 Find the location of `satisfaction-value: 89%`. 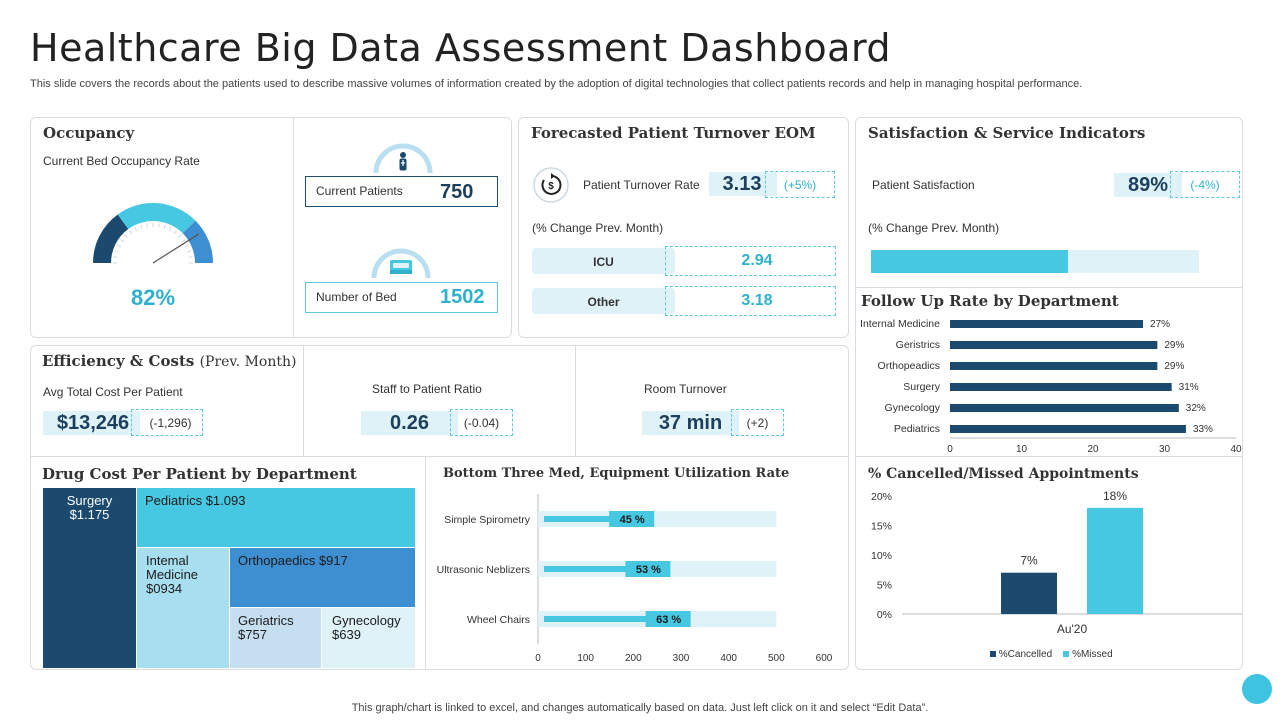

satisfaction-value: 89% is located at coordinates (1148, 185).